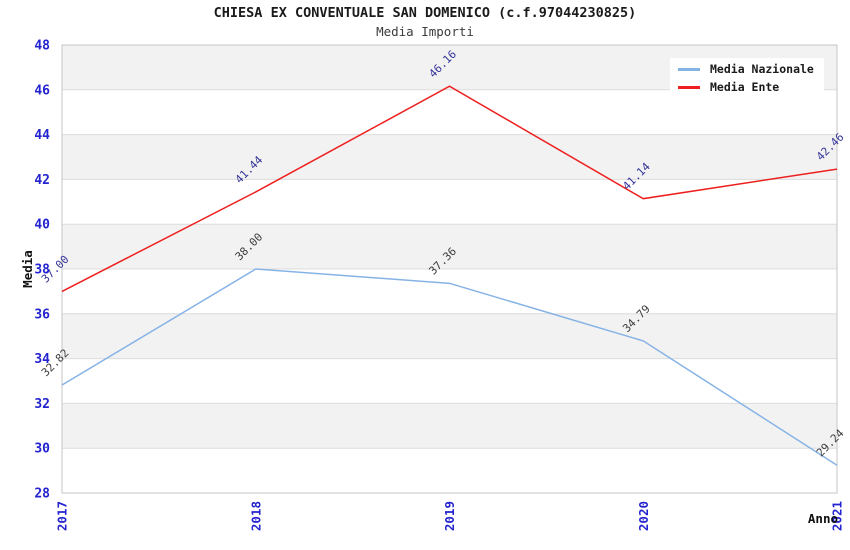 The height and width of the screenshot is (550, 850). Describe the element at coordinates (42, 135) in the screenshot. I see `y-tick-label: 44` at that location.